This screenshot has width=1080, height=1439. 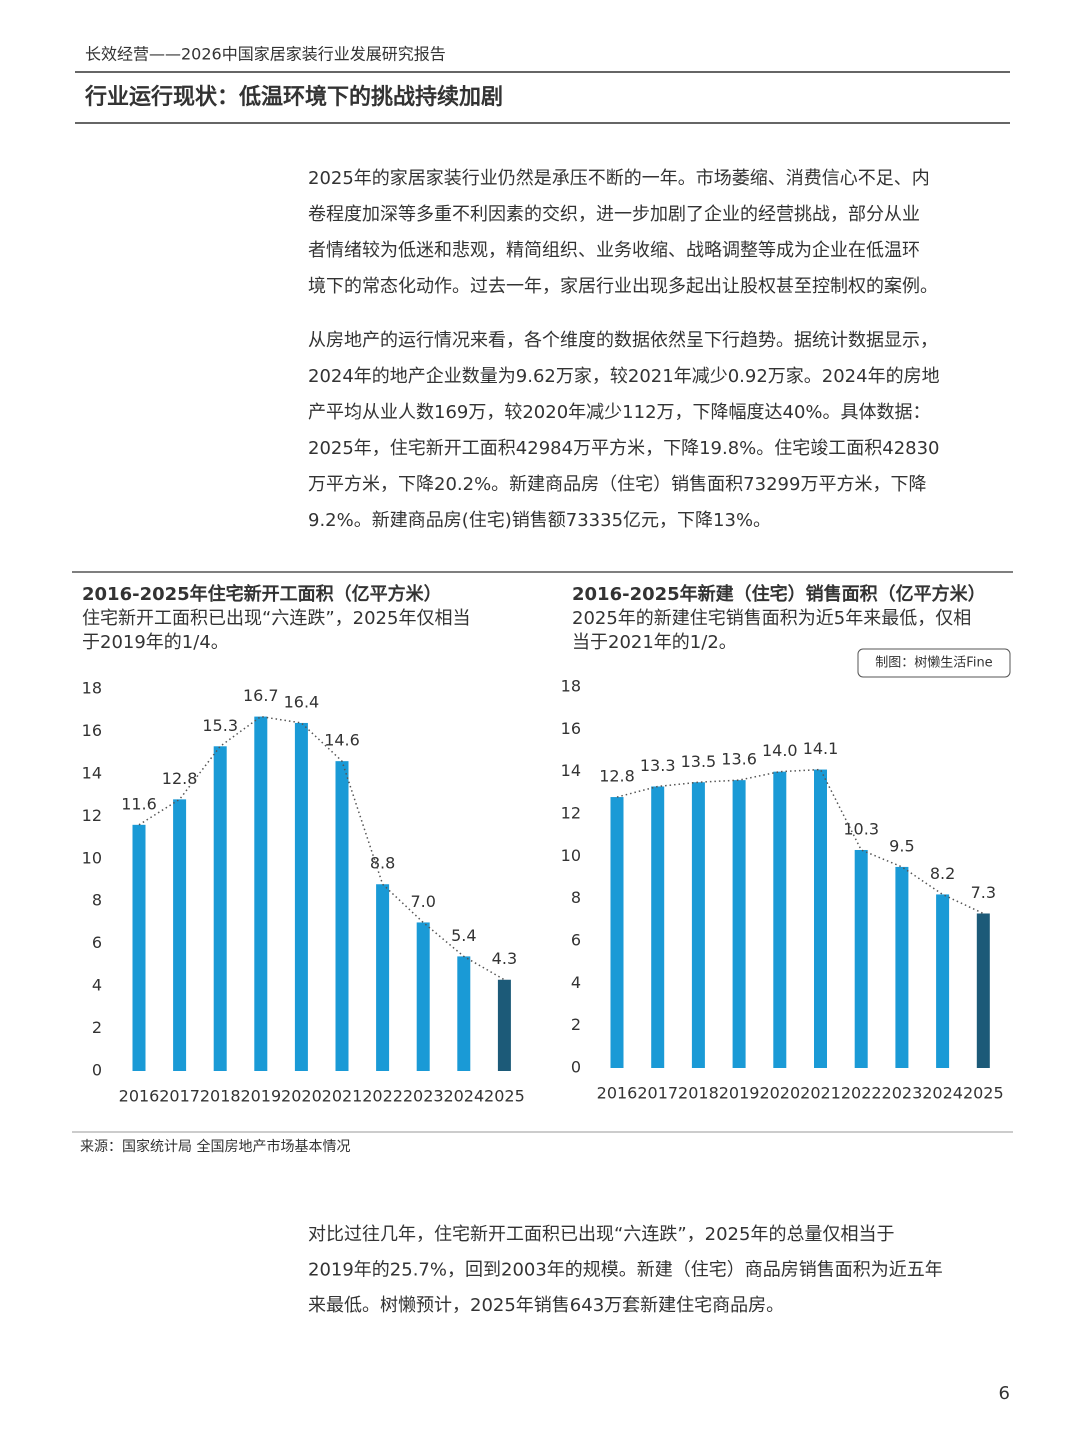 What do you see at coordinates (821, 748) in the screenshot?
I see `value-label: 14.1` at bounding box center [821, 748].